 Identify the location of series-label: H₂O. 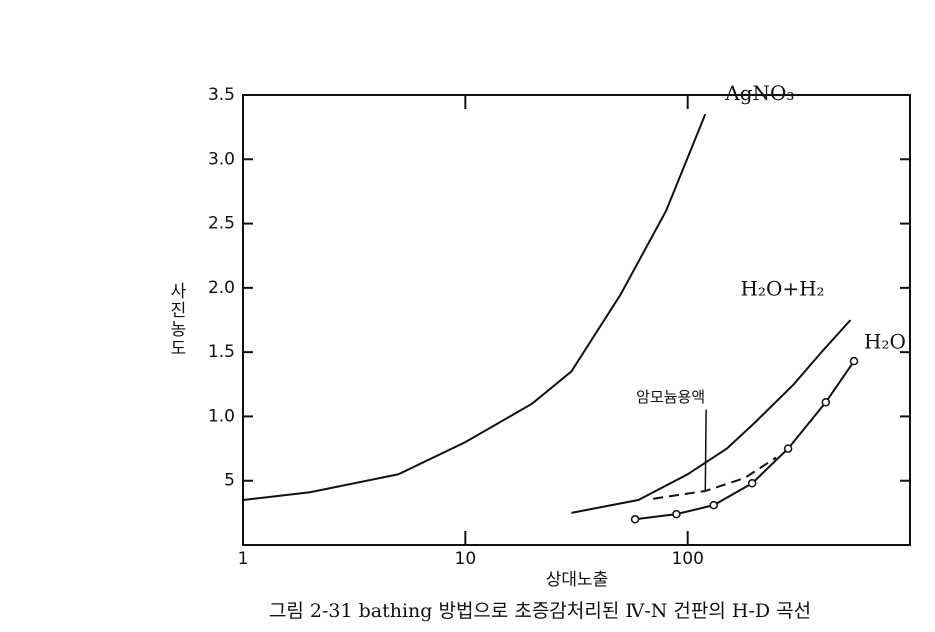
(885, 342).